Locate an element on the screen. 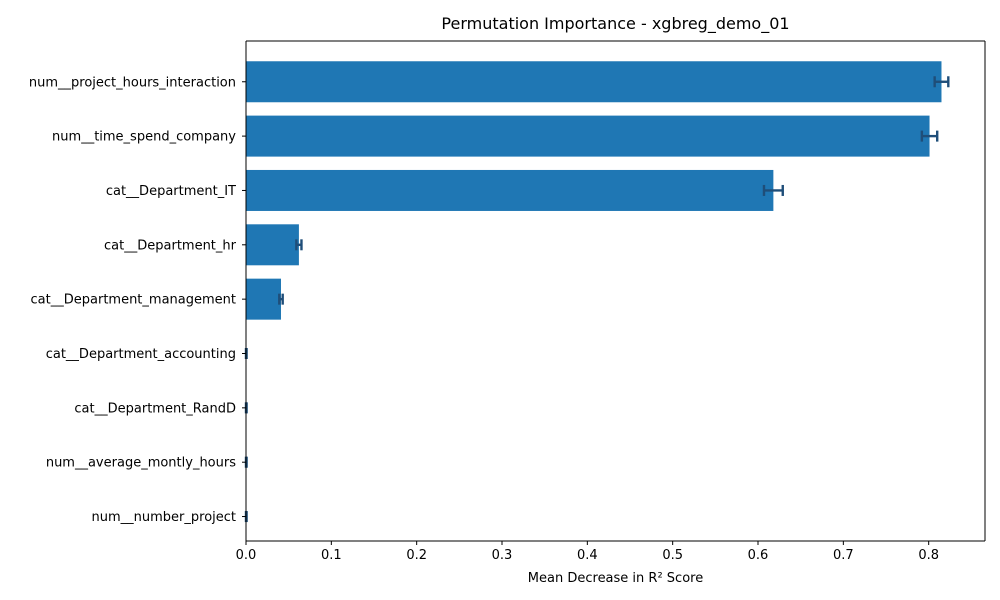  y-tick-label-3: cat__Department_hr is located at coordinates (170, 245).